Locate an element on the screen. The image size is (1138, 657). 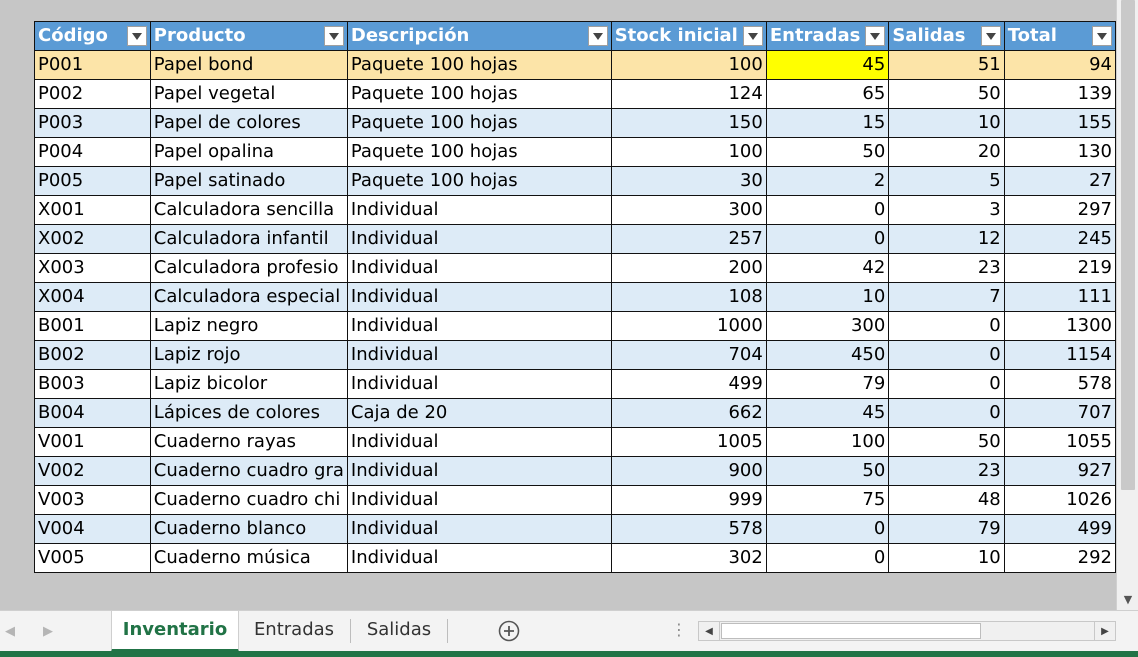
cell-codigo: P002 is located at coordinates (92, 94).